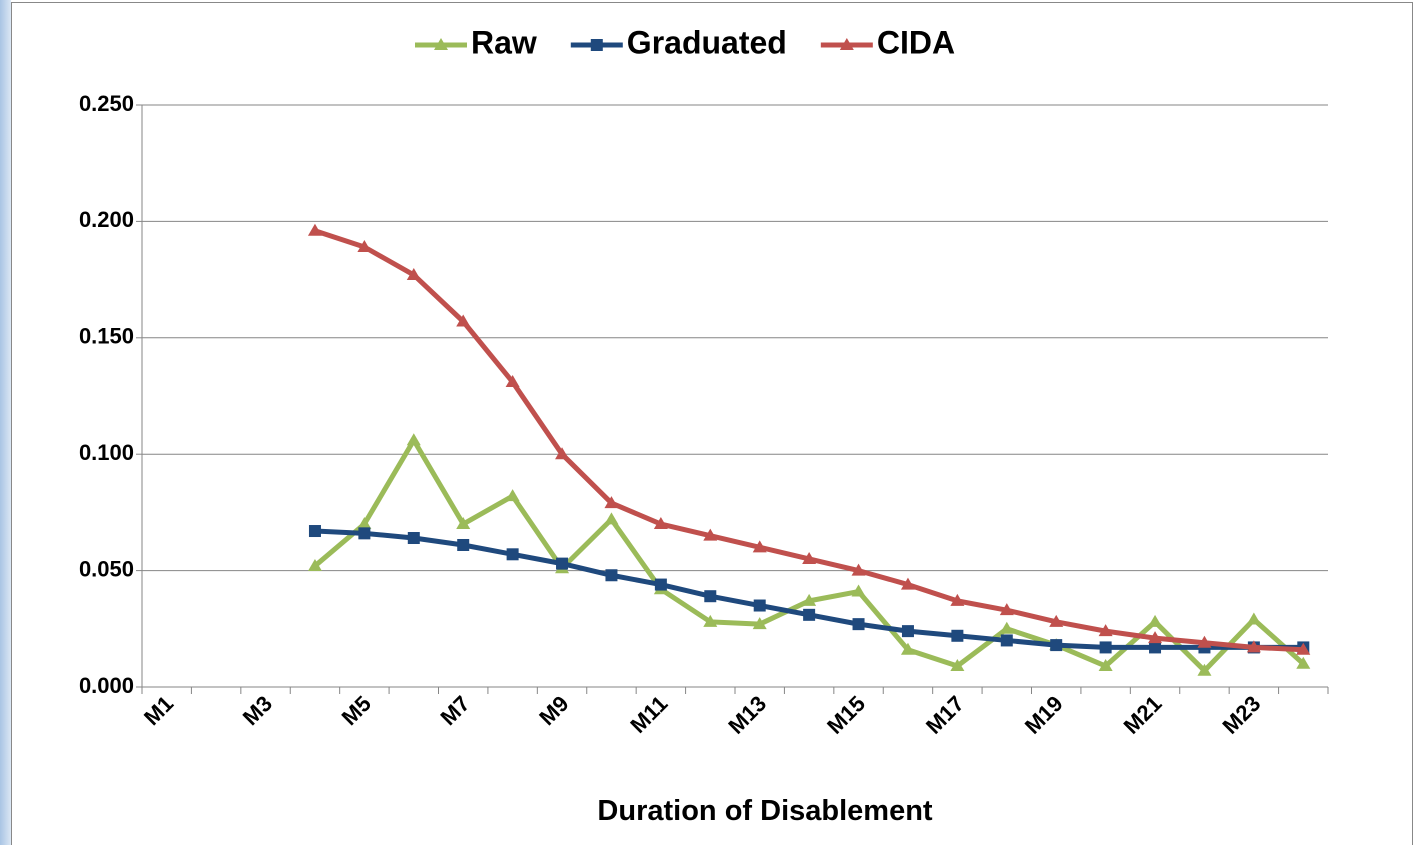 This screenshot has height=845, width=1414. What do you see at coordinates (106, 452) in the screenshot?
I see `y-tick-label: 0.100` at bounding box center [106, 452].